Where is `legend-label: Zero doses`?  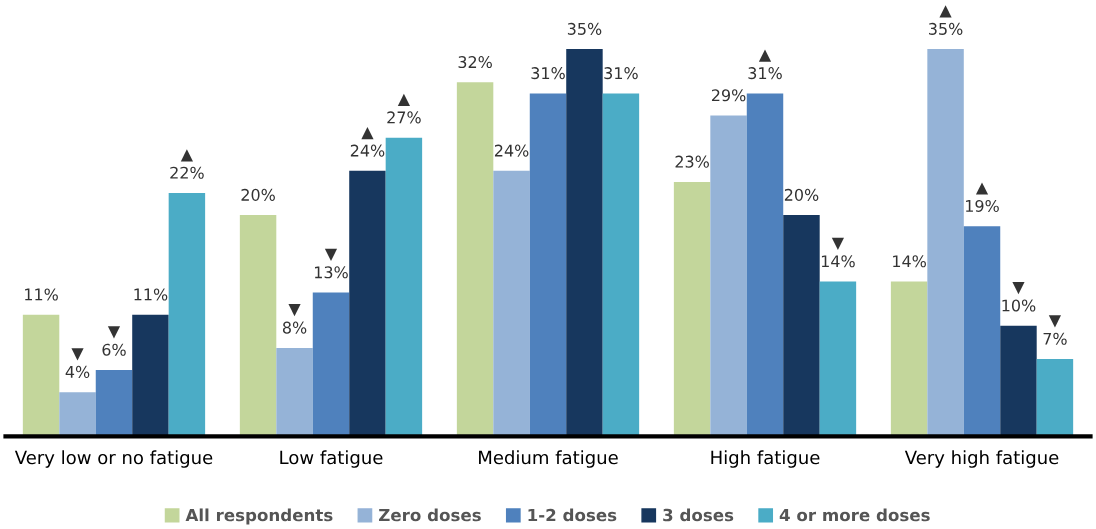 legend-label: Zero doses is located at coordinates (430, 515).